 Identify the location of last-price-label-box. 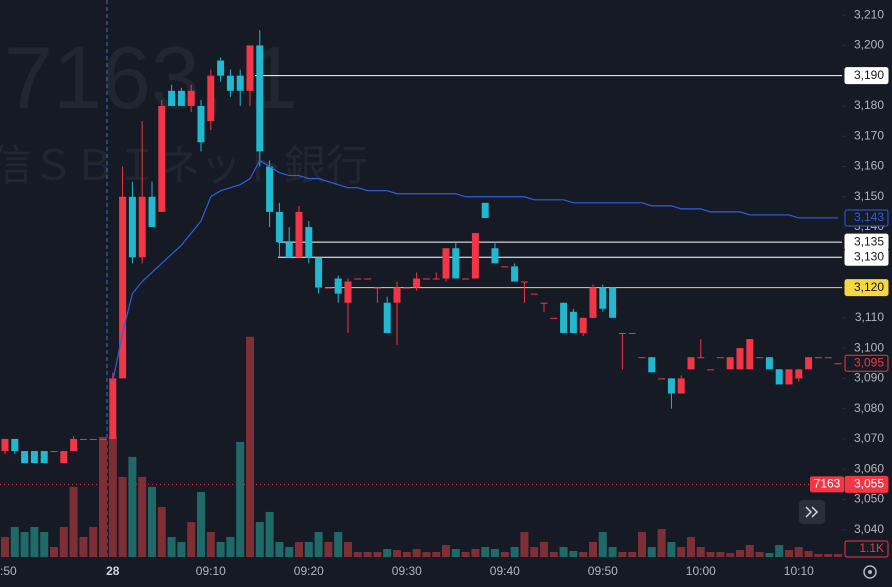
(866, 363).